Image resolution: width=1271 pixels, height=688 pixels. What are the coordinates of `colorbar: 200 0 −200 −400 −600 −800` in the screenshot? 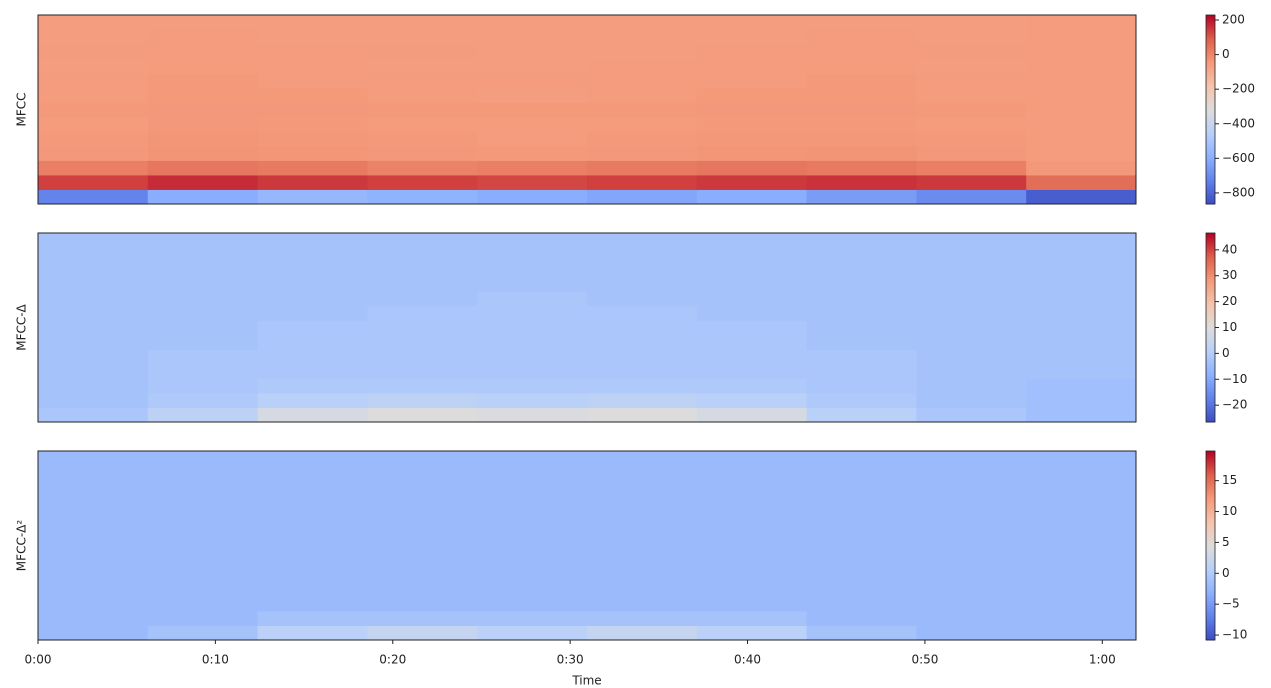 It's located at (1230, 109).